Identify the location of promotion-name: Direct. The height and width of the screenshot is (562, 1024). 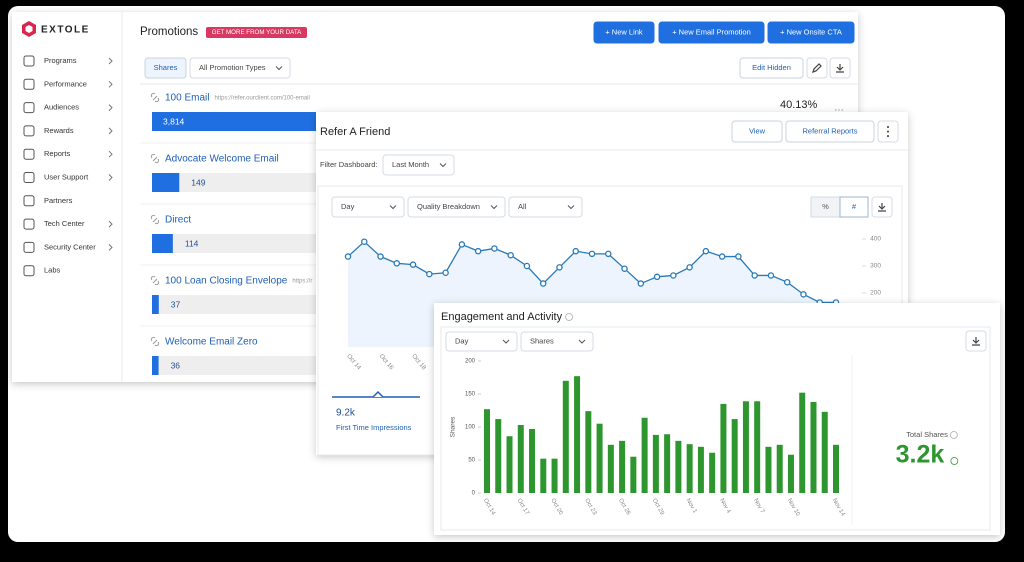
(178, 220).